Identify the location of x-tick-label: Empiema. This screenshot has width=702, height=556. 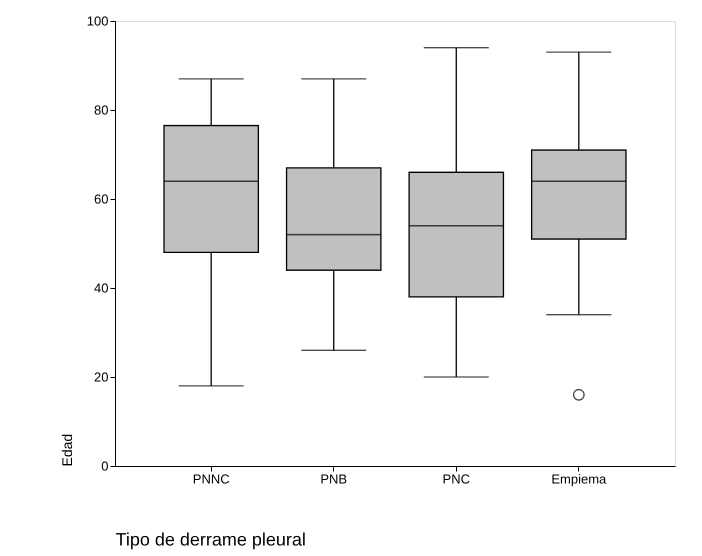
(579, 479).